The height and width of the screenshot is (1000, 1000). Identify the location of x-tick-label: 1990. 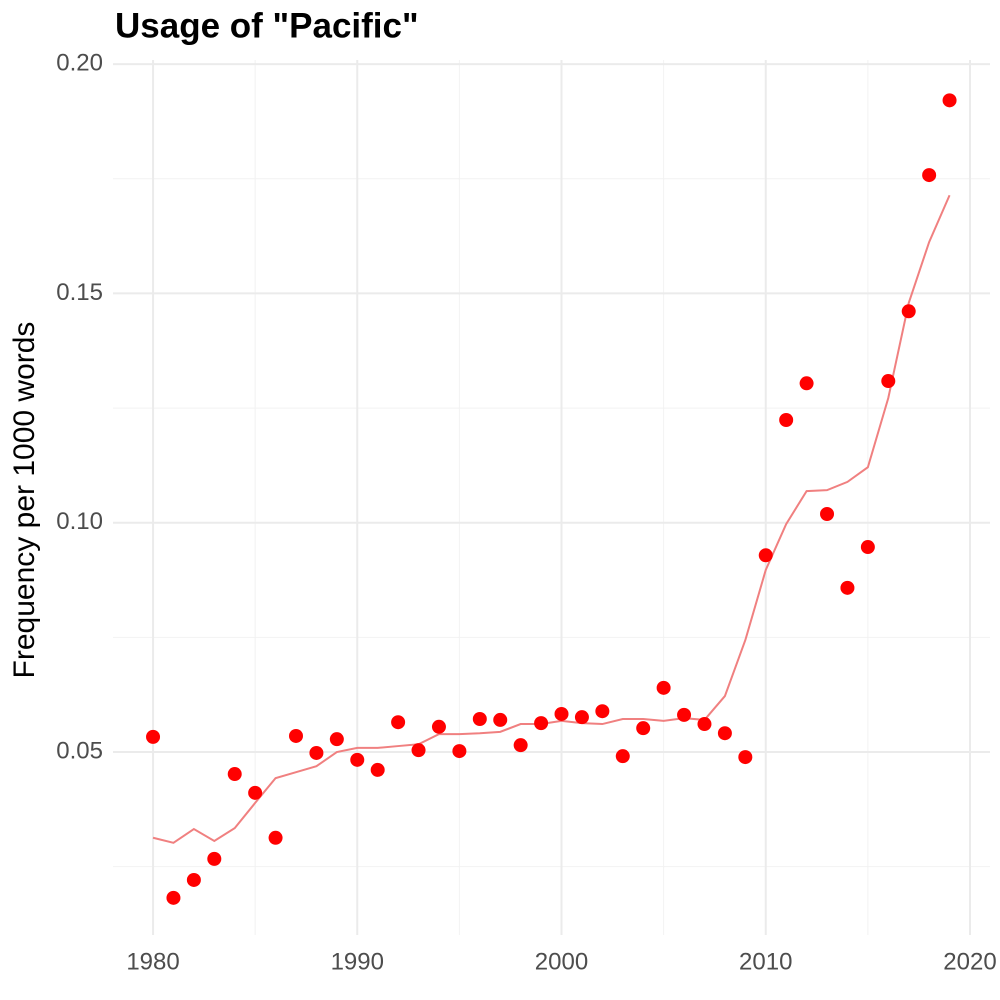
(357, 961).